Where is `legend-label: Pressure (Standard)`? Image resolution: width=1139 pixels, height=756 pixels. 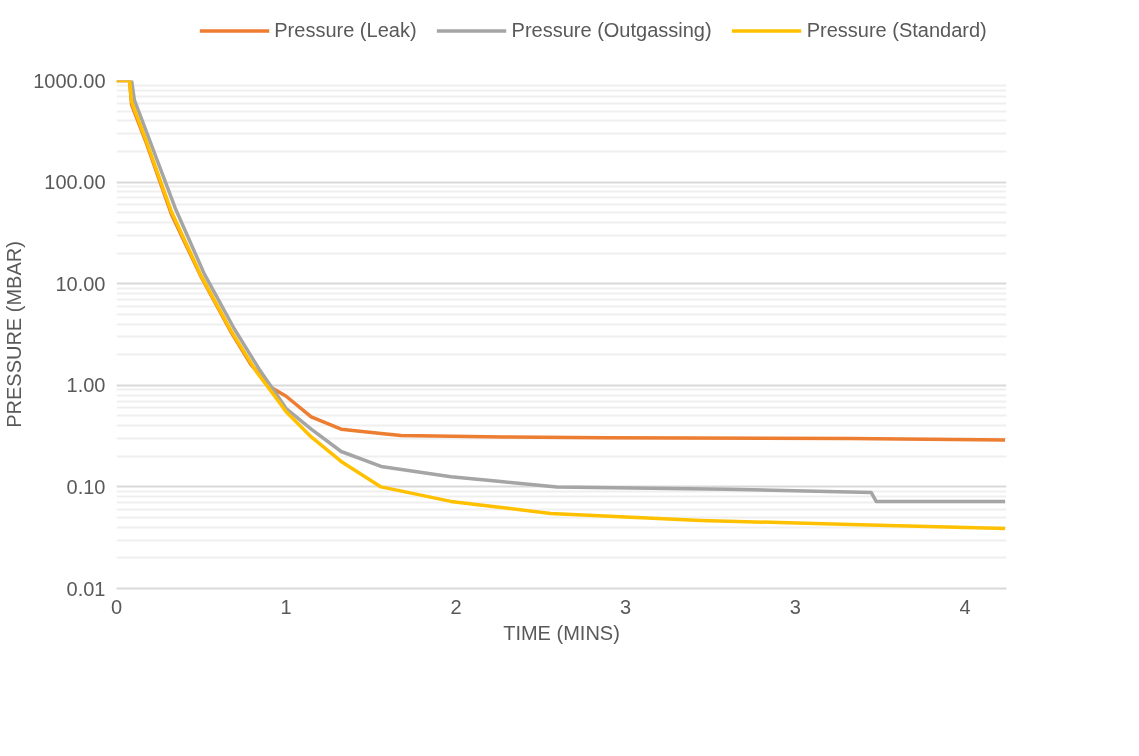
legend-label: Pressure (Standard) is located at coordinates (896, 30).